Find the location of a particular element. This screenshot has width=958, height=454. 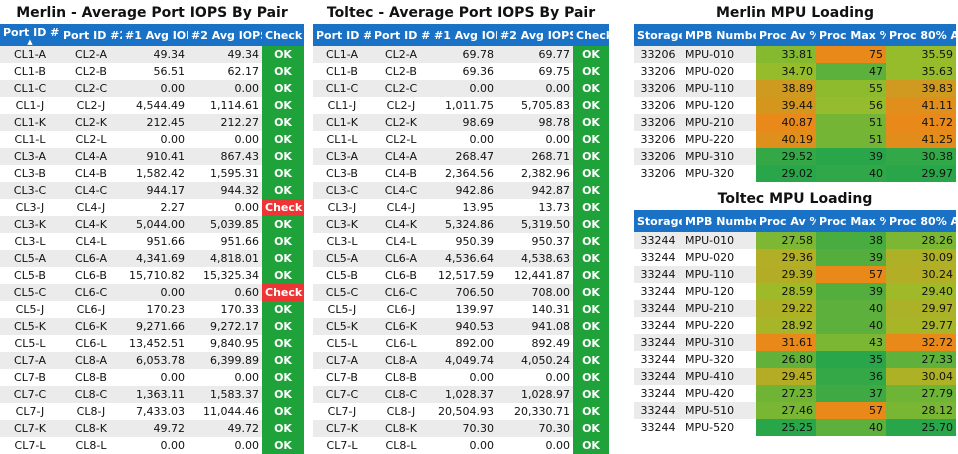

table-row: 33206 MPU-120 39.44 56 41.11 is located at coordinates (795, 105).